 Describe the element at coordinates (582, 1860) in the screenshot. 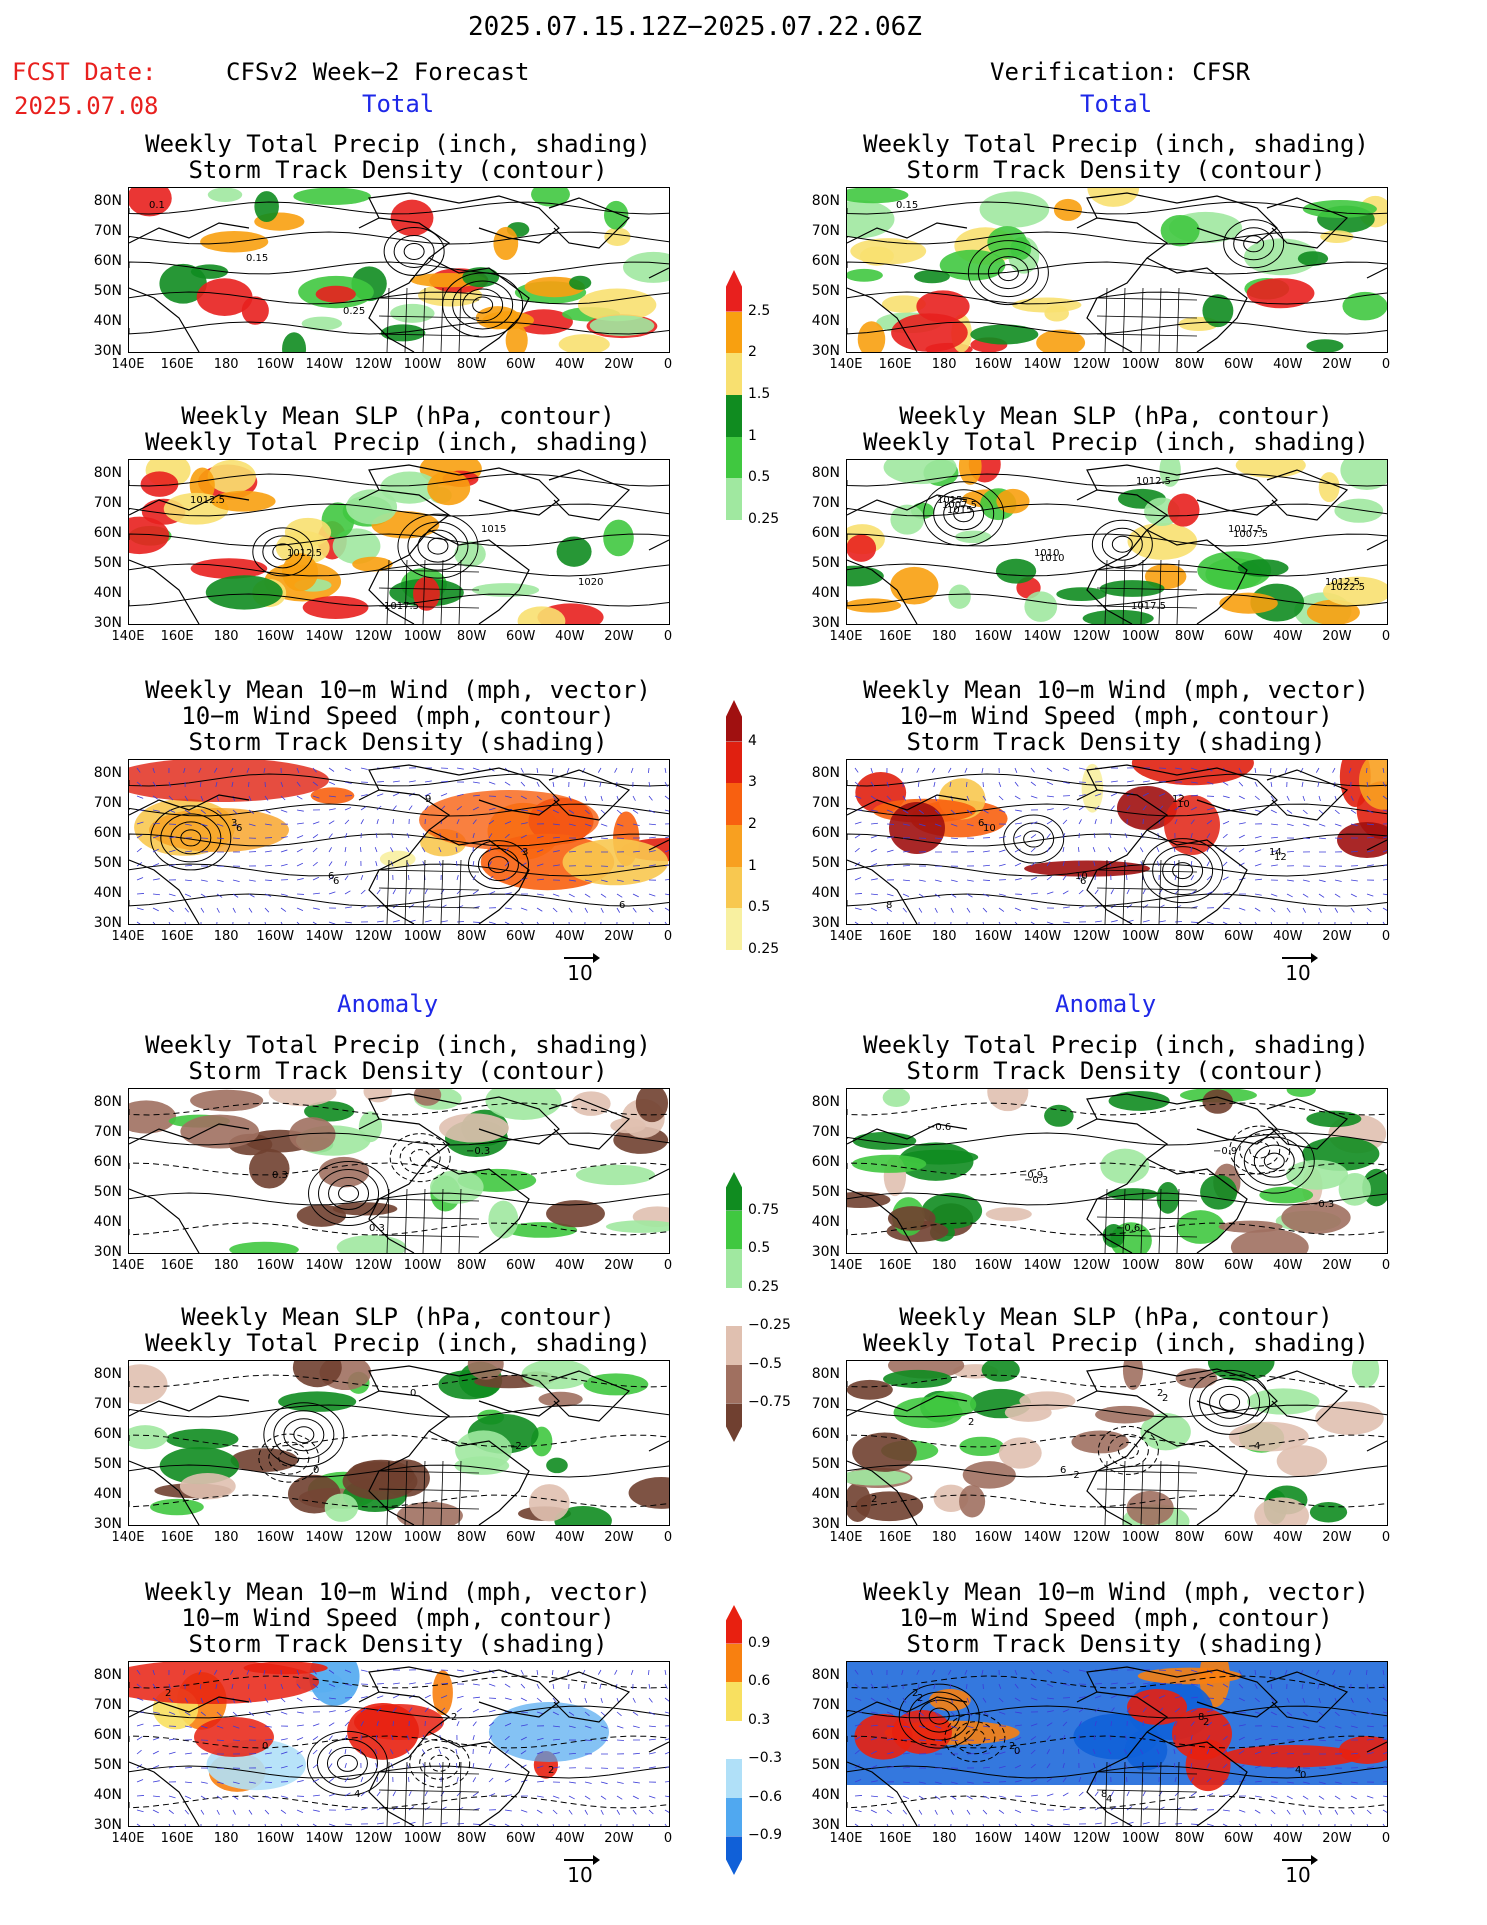

I see `vector-reference-arrow` at that location.